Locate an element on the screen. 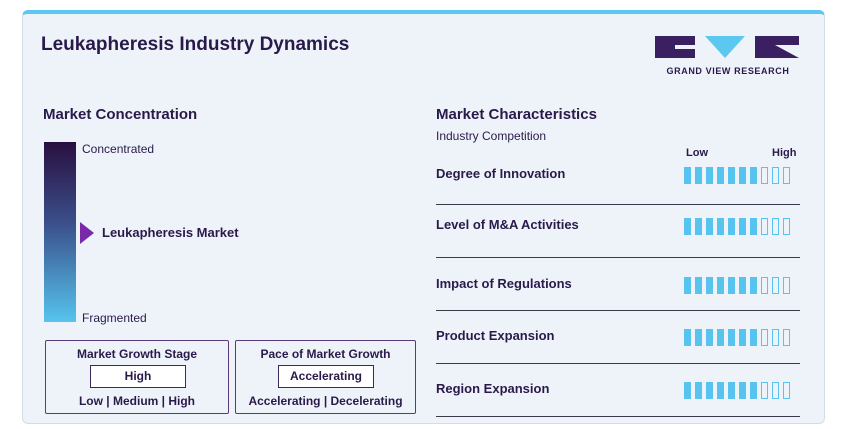  characteristic-label: Degree of Innovation is located at coordinates (501, 173).